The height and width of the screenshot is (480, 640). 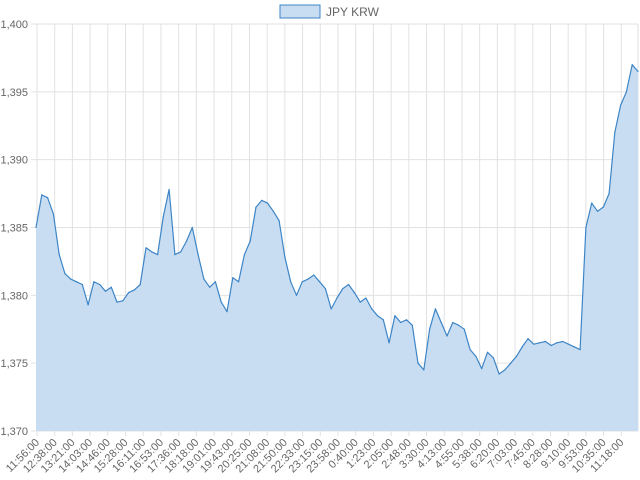 I want to click on legend: JPY KRW, so click(x=329, y=11).